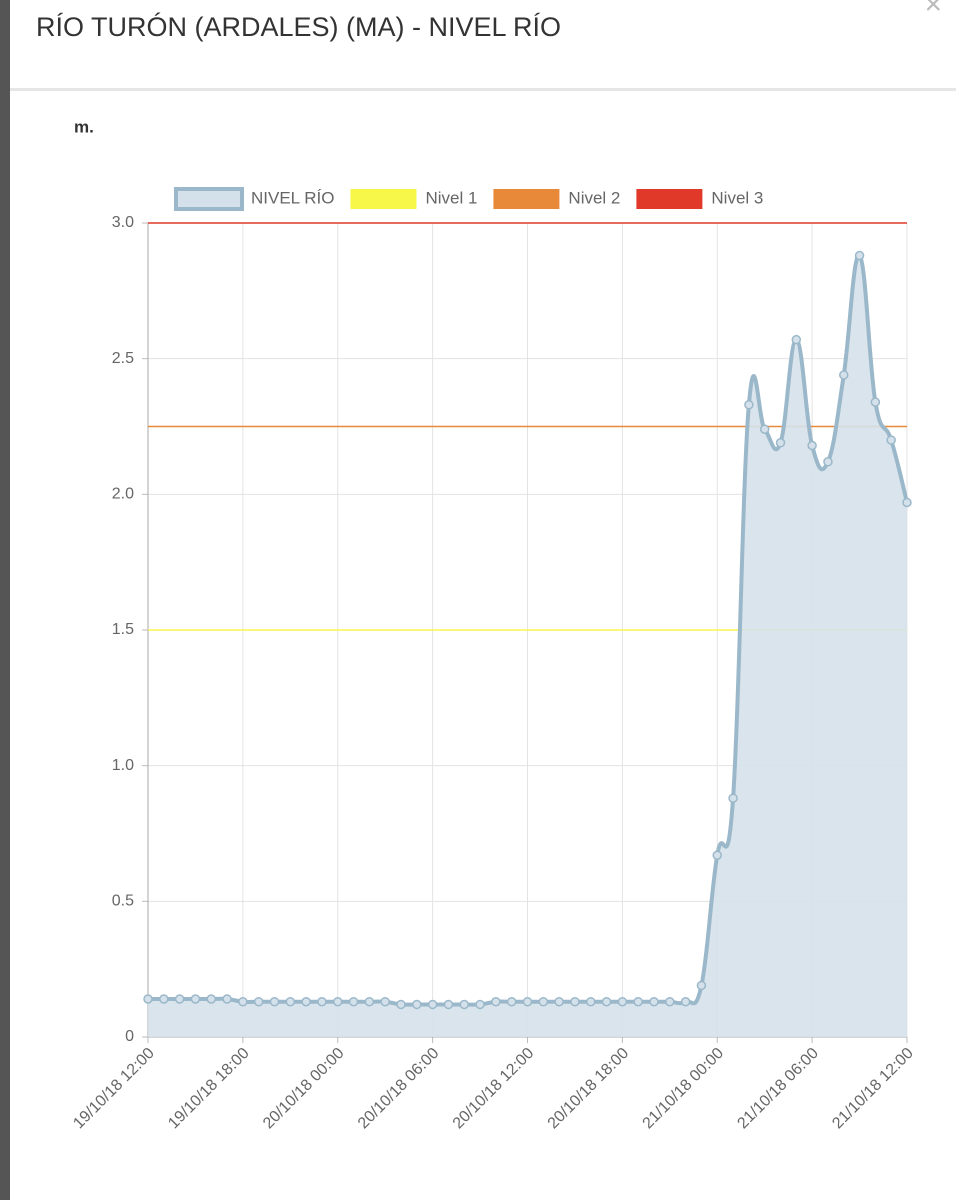 This screenshot has width=956, height=1200. Describe the element at coordinates (5, 600) in the screenshot. I see `left-strip` at that location.